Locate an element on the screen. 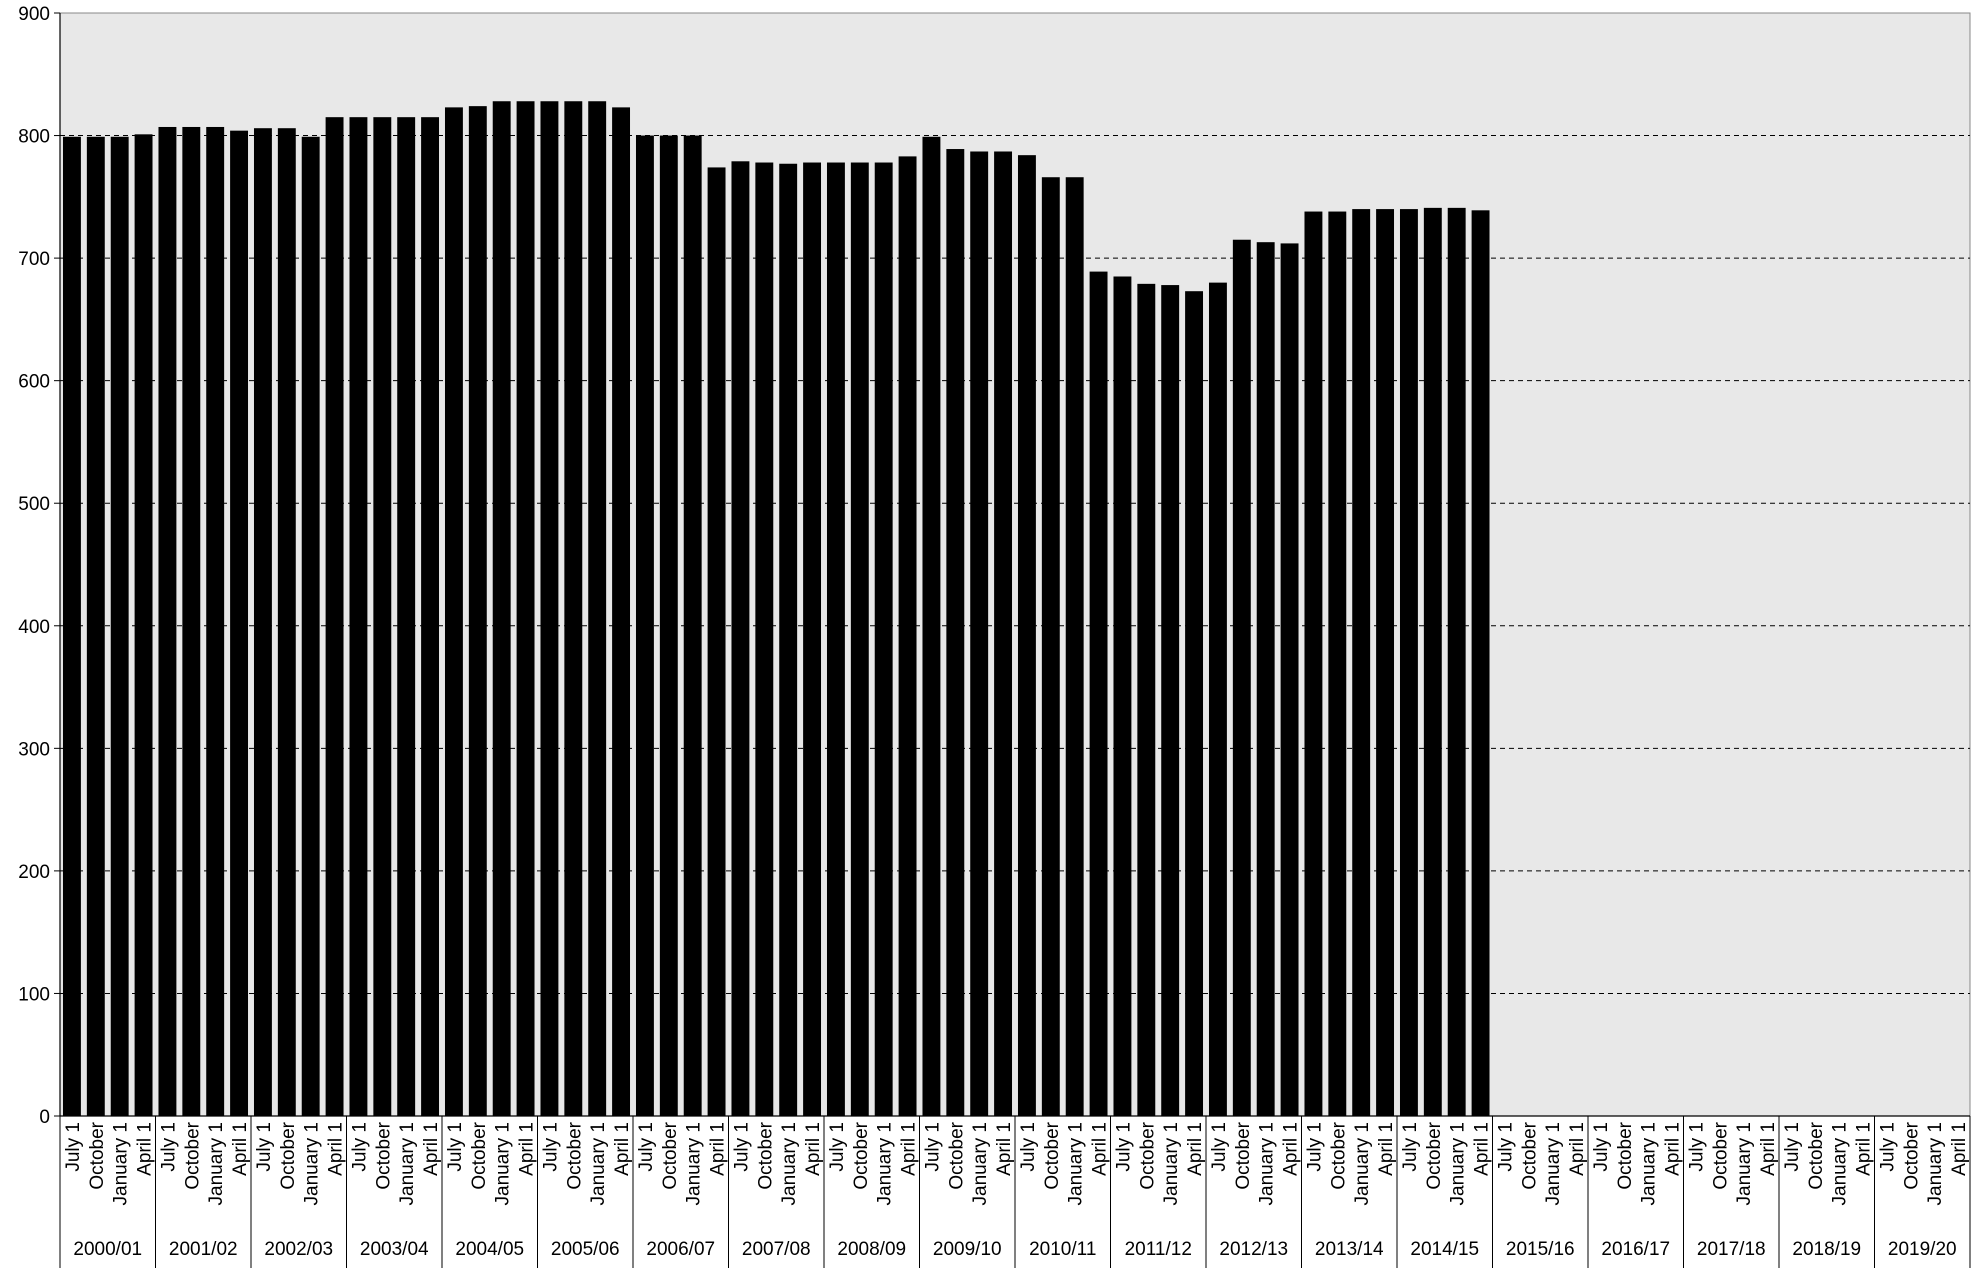 The width and height of the screenshot is (1975, 1268). year-label: 2017/18 is located at coordinates (1731, 1249).